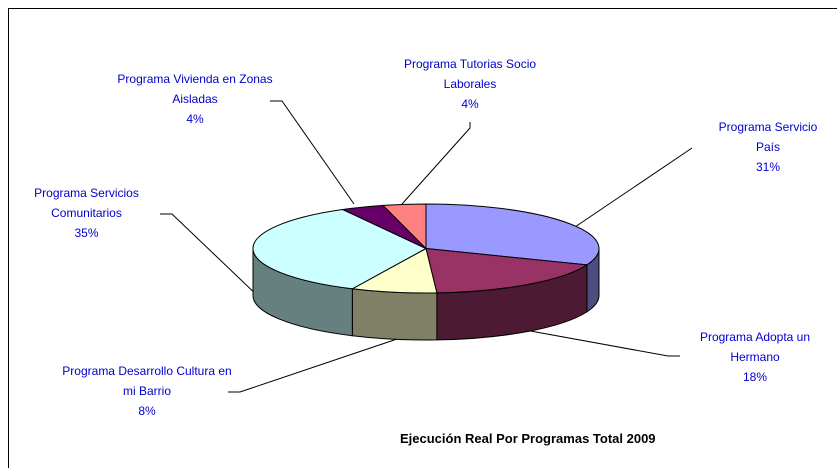 Image resolution: width=837 pixels, height=468 pixels. I want to click on slice-label: Programa Servicio País 31%, so click(765, 147).